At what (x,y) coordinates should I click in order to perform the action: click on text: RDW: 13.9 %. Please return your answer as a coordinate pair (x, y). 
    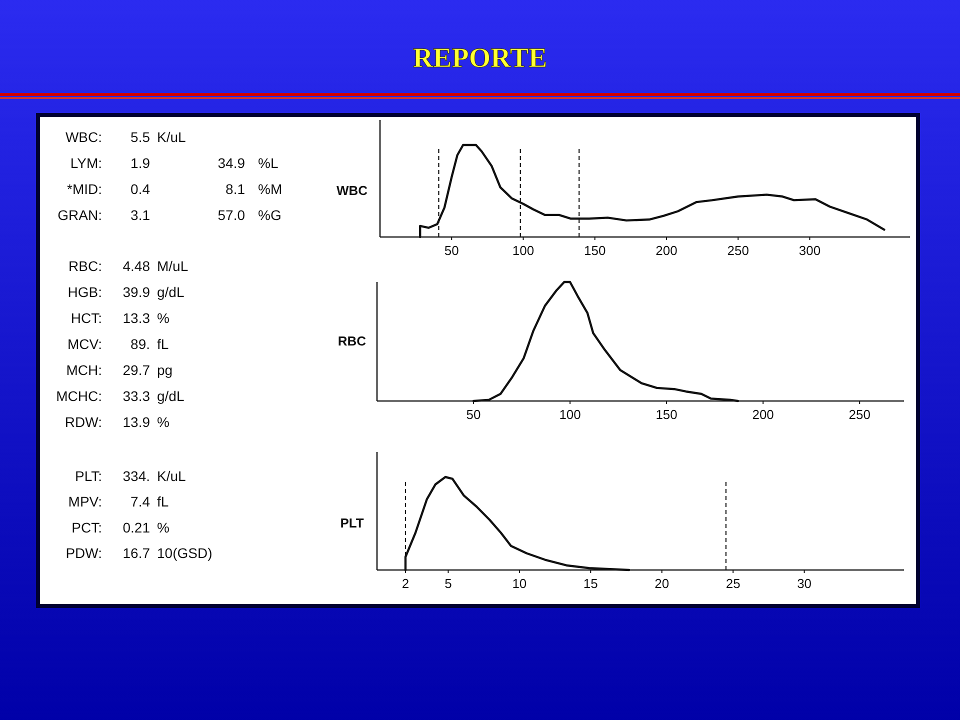
    Looking at the image, I should click on (117, 422).